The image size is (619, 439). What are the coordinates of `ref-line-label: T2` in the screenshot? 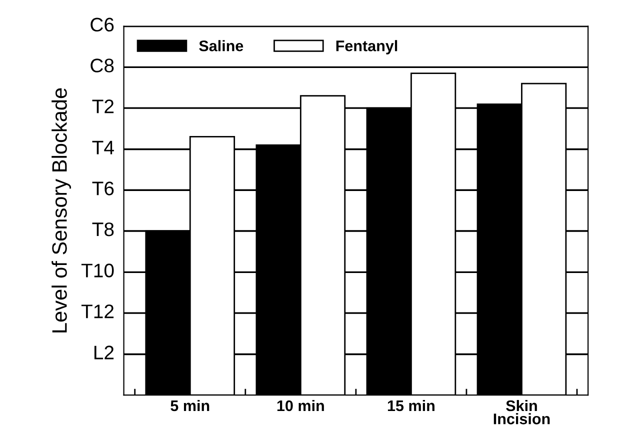 It's located at (103, 107).